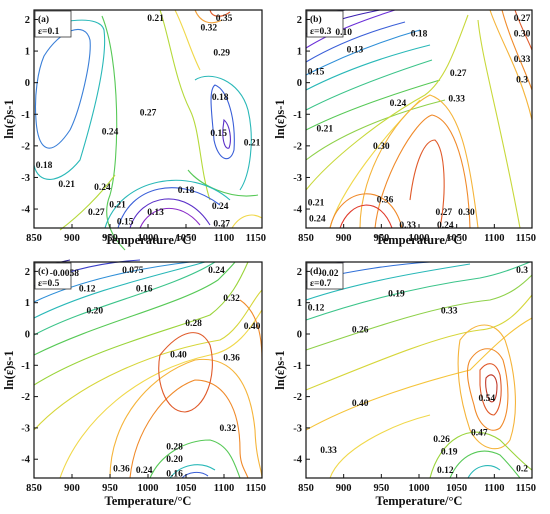 Image resolution: width=550 pixels, height=514 pixels. Describe the element at coordinates (321, 32) in the screenshot. I see `panel-b-strain-label: ε=0.3` at that location.